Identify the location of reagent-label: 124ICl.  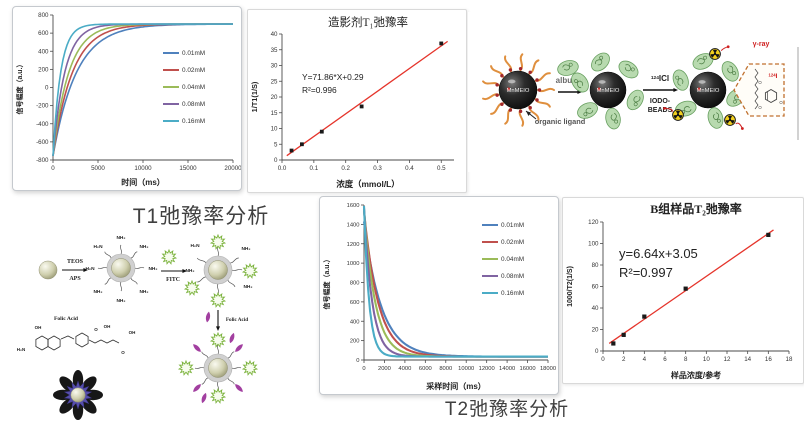
(660, 78).